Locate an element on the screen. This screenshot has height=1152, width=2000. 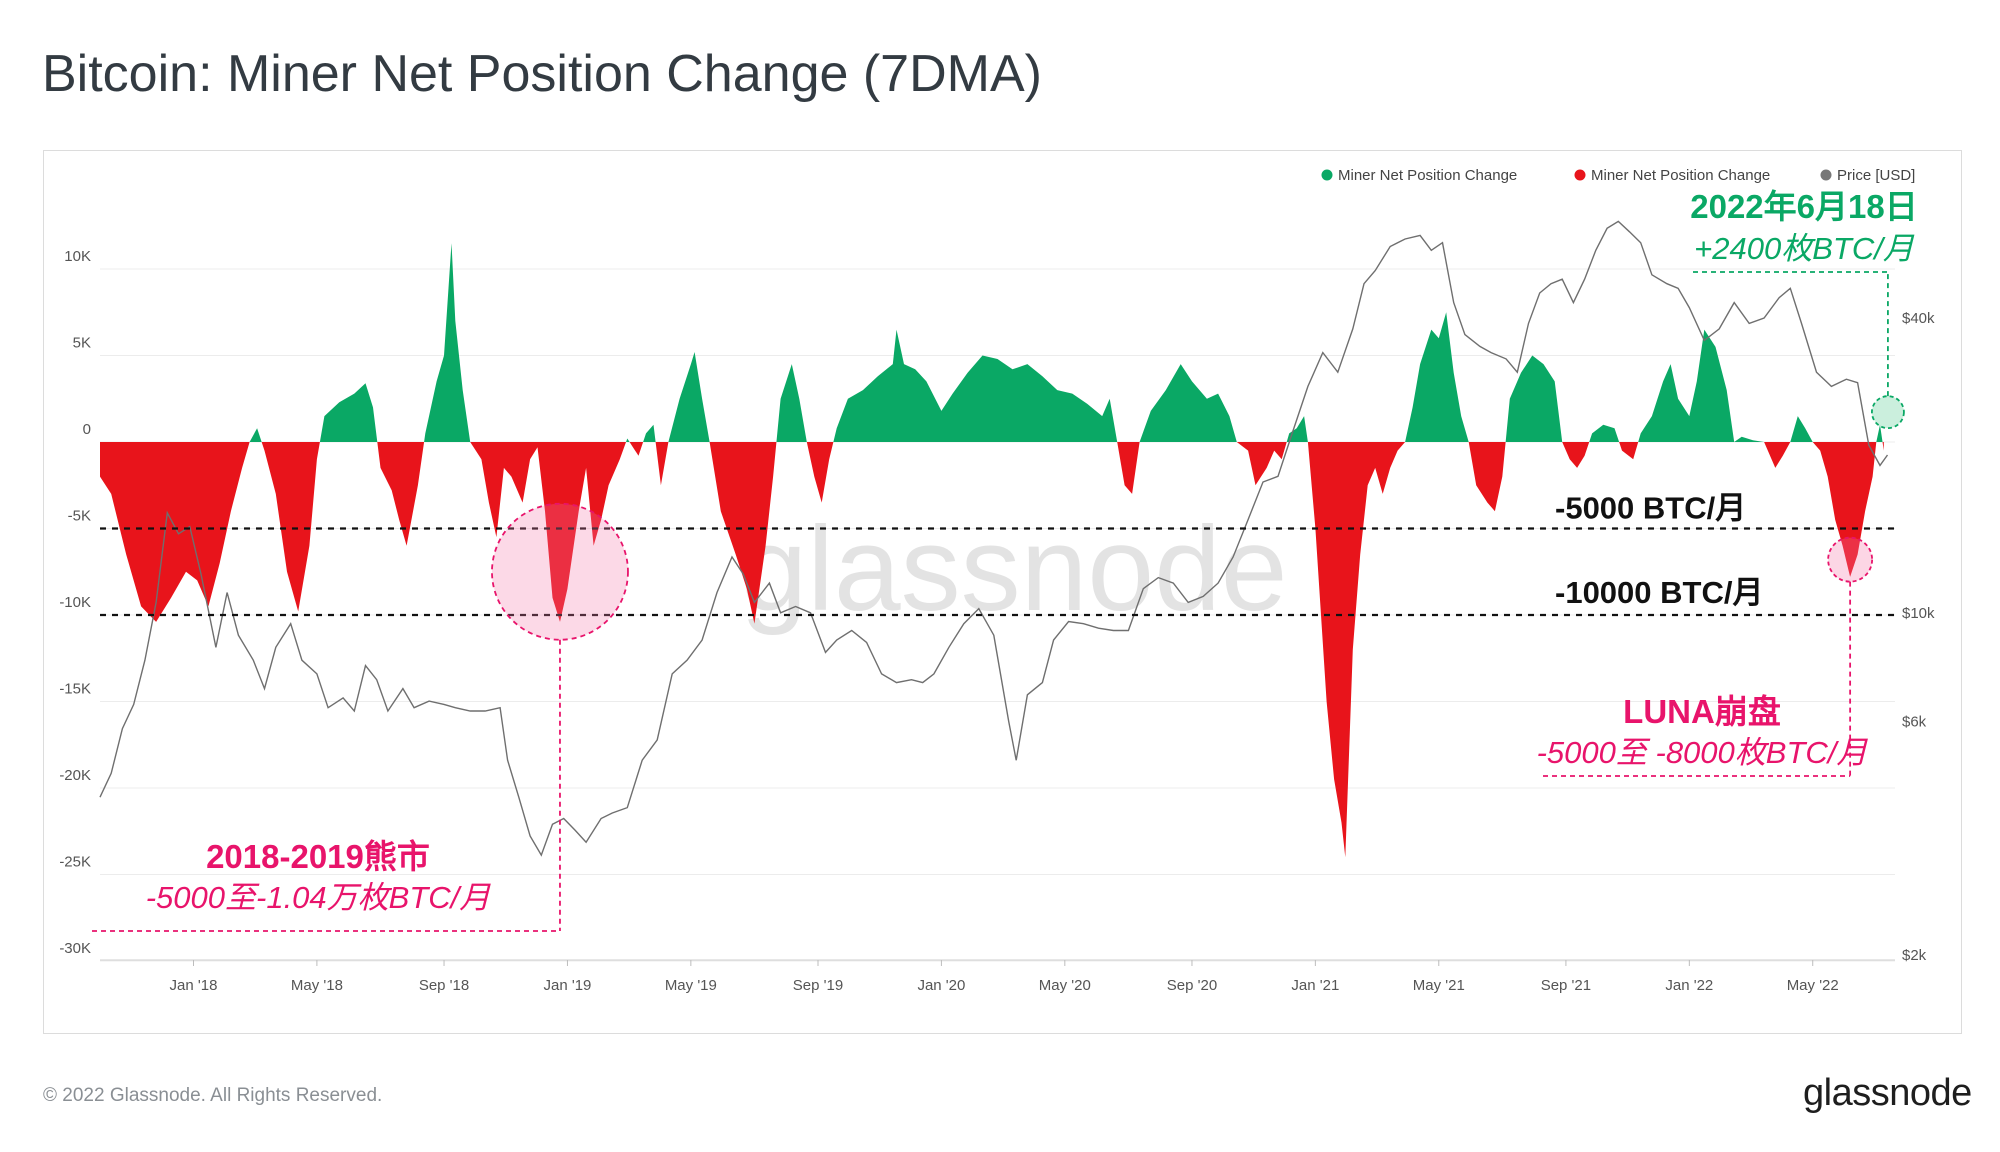
x-tick-label: Sep '18 is located at coordinates (444, 985).